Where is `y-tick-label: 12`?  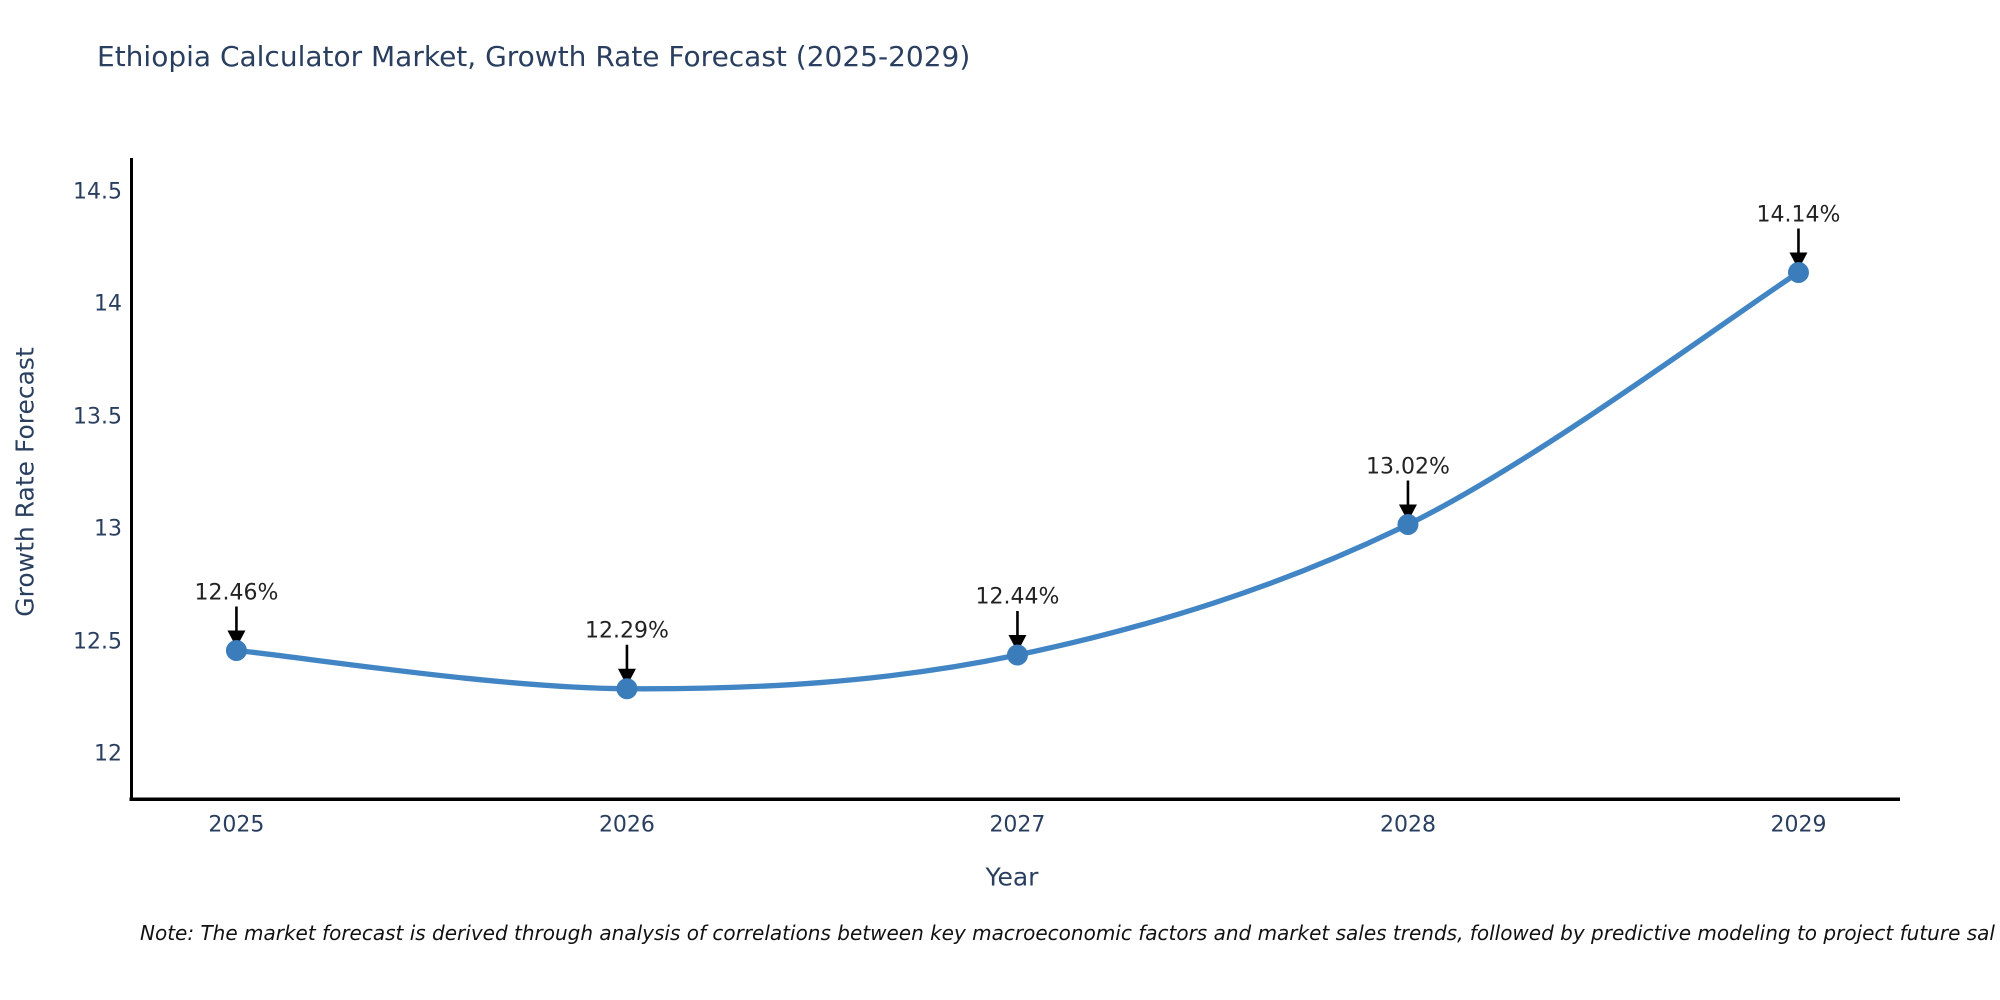
y-tick-label: 12 is located at coordinates (108, 754).